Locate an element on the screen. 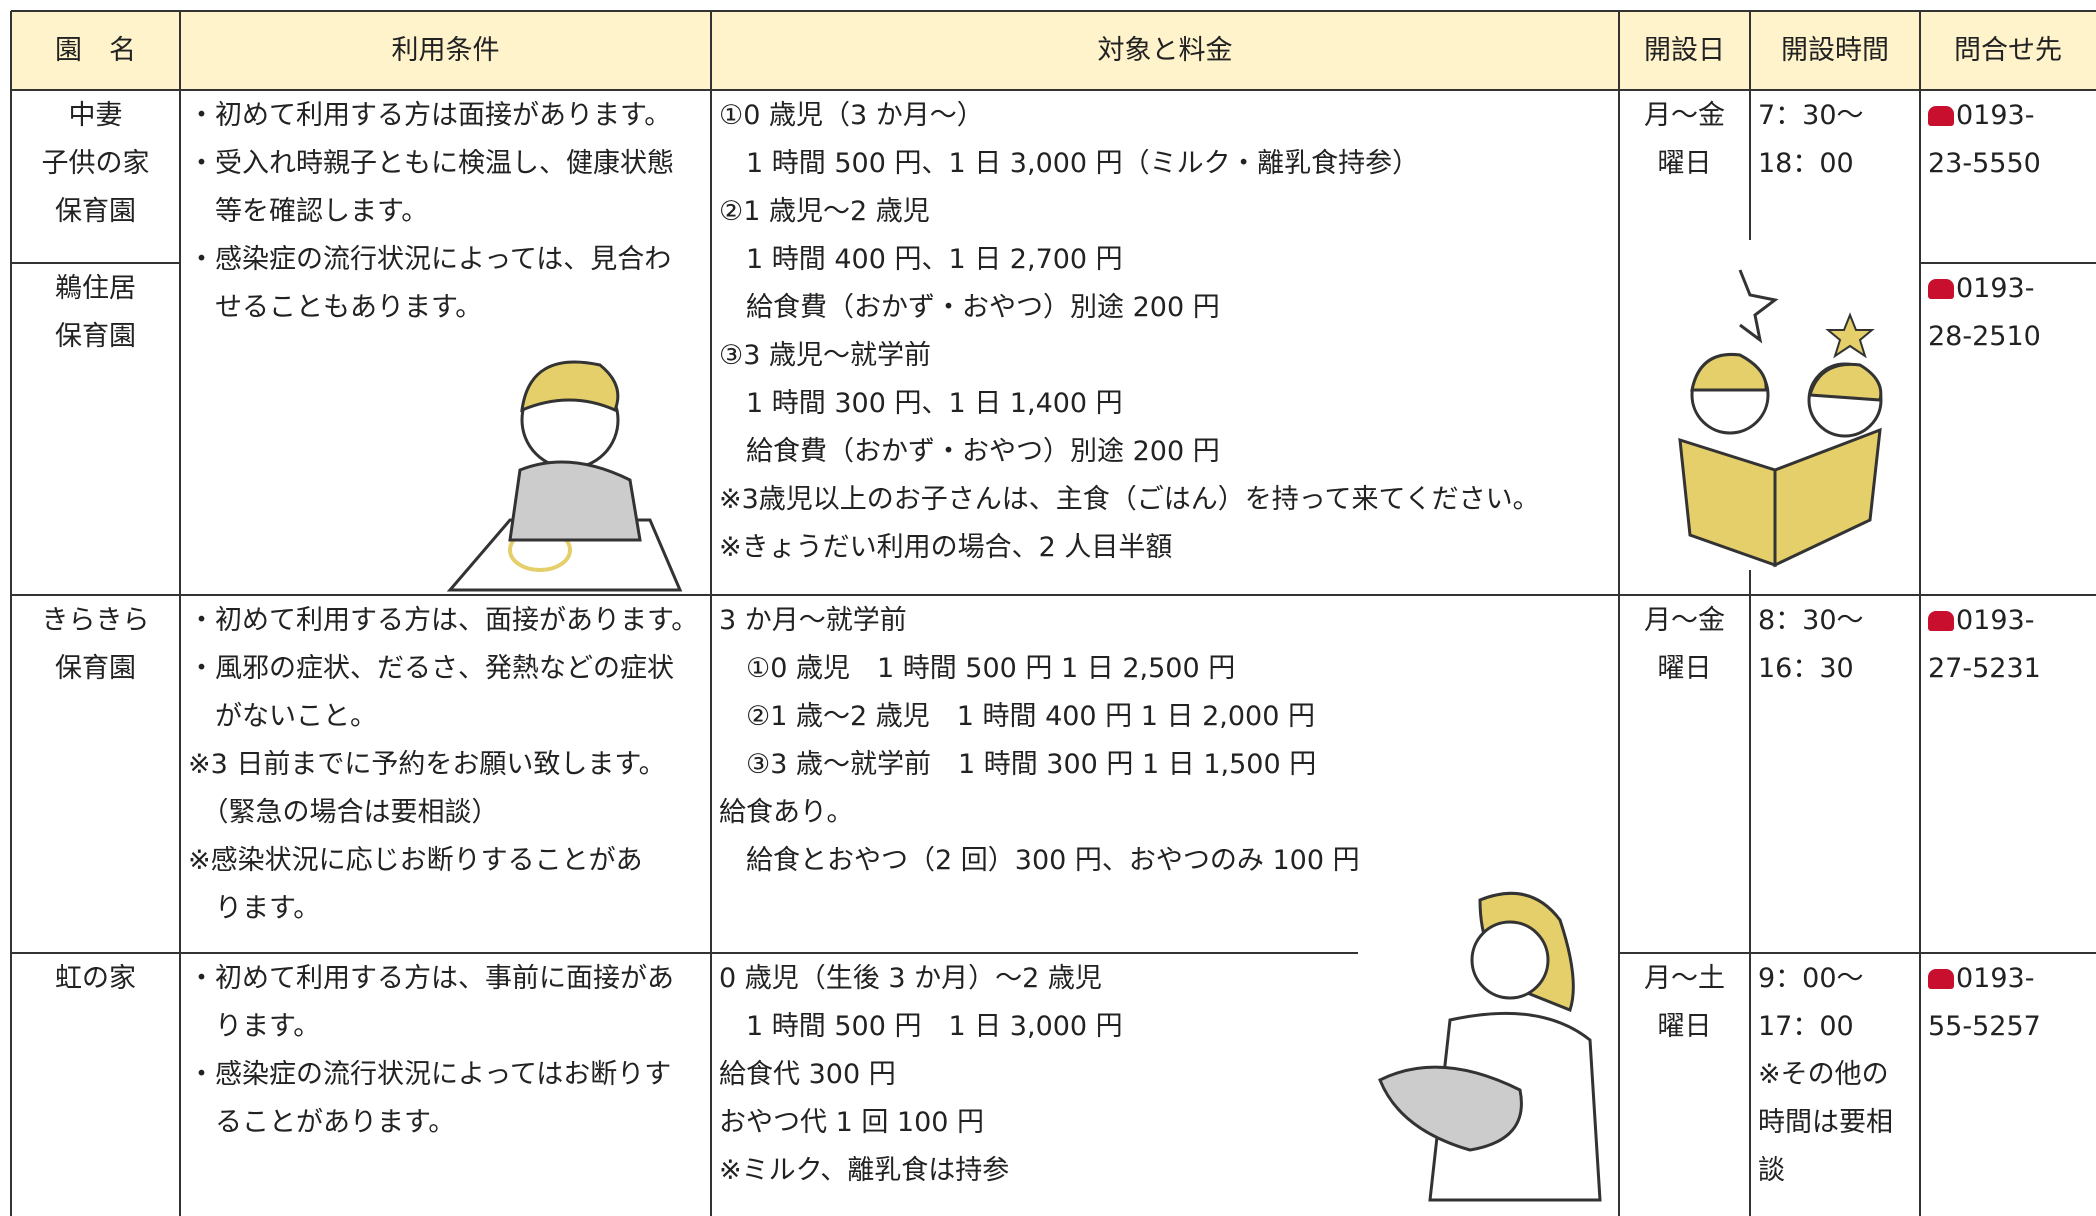  header-cell: 開設時間 is located at coordinates (1835, 50).